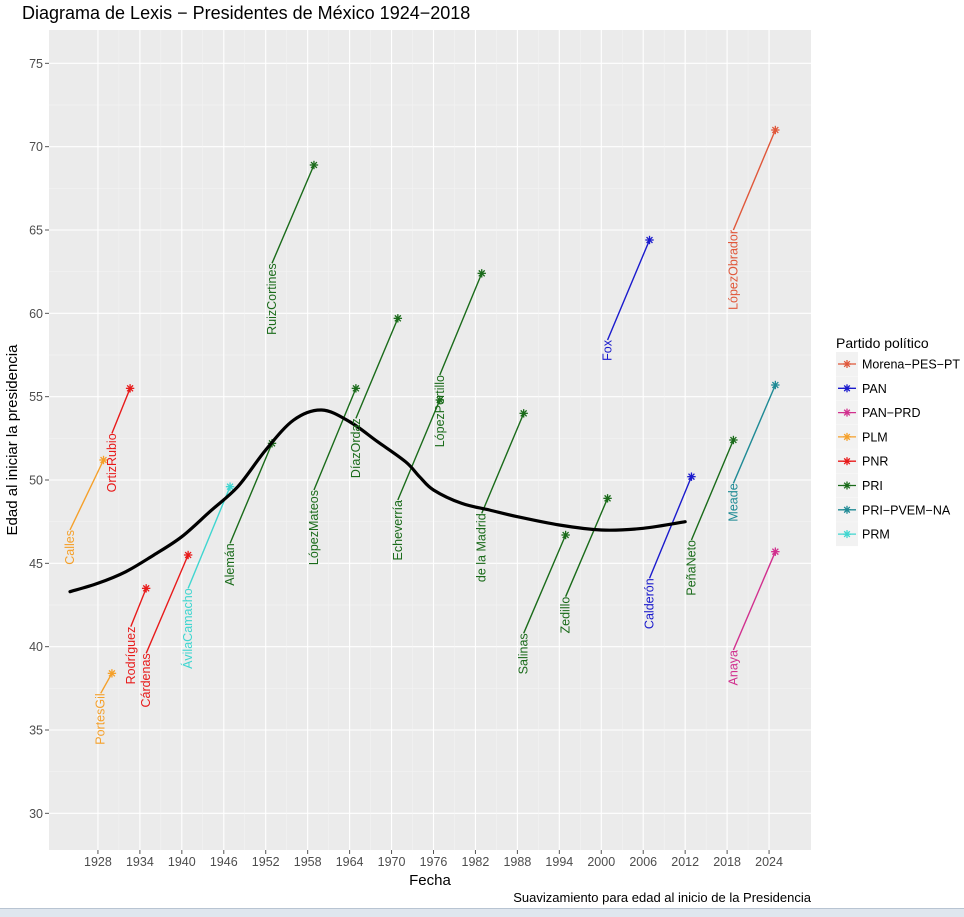  Describe the element at coordinates (224, 862) in the screenshot. I see `x-tick-label: 1946` at that location.